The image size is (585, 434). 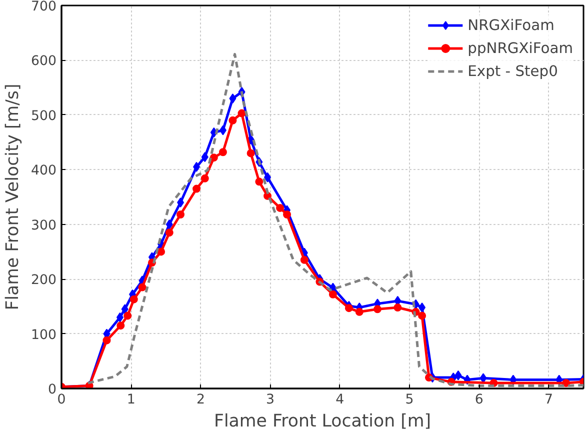 I want to click on x-tick-label: 6, so click(x=479, y=400).